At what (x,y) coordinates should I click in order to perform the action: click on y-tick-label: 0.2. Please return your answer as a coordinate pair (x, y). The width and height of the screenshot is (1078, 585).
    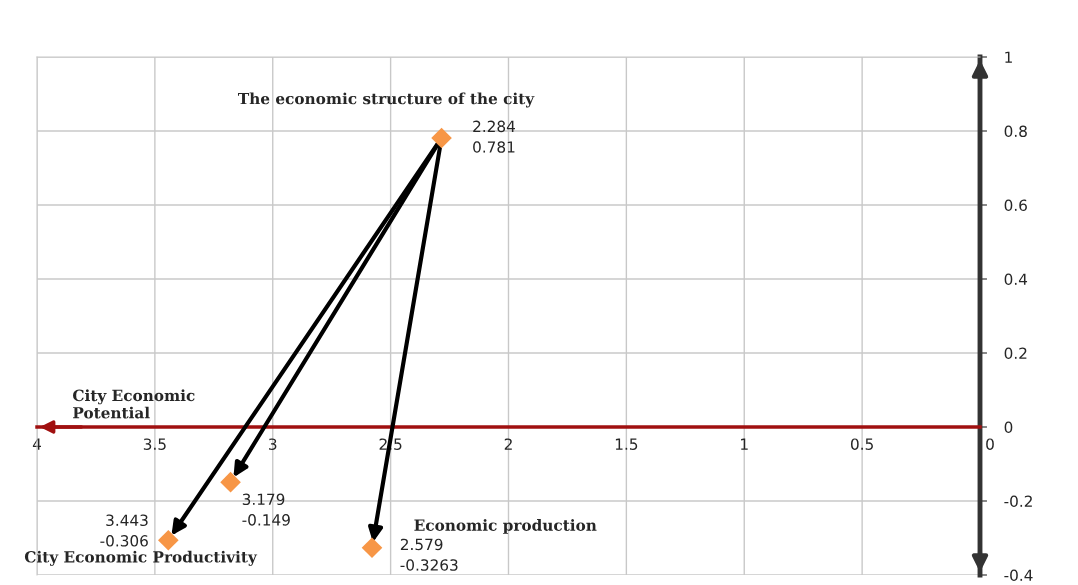
    Looking at the image, I should click on (1015, 353).